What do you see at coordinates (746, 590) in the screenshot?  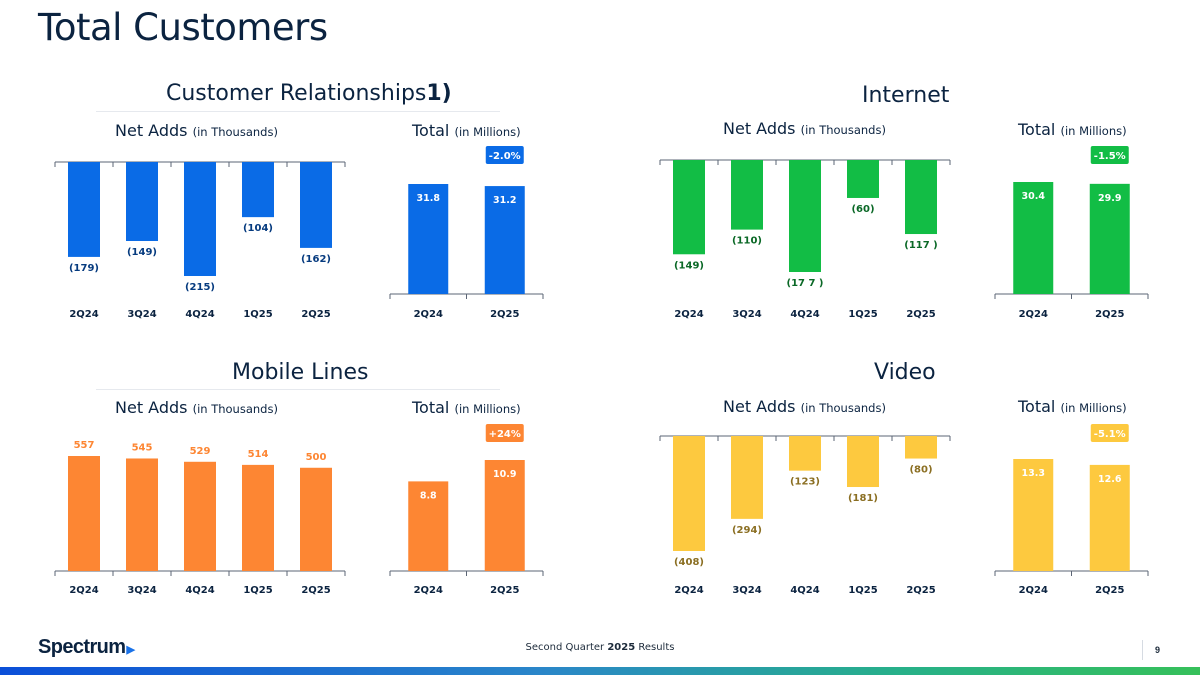 I see `vid-net-category-label: 3Q24` at bounding box center [746, 590].